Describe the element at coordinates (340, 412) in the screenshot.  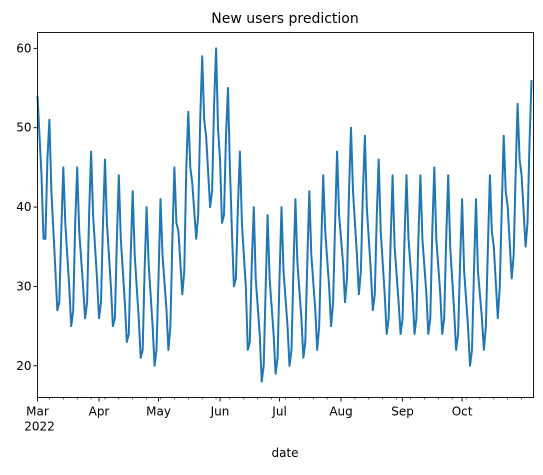
I see `x-tick-label: Aug` at that location.